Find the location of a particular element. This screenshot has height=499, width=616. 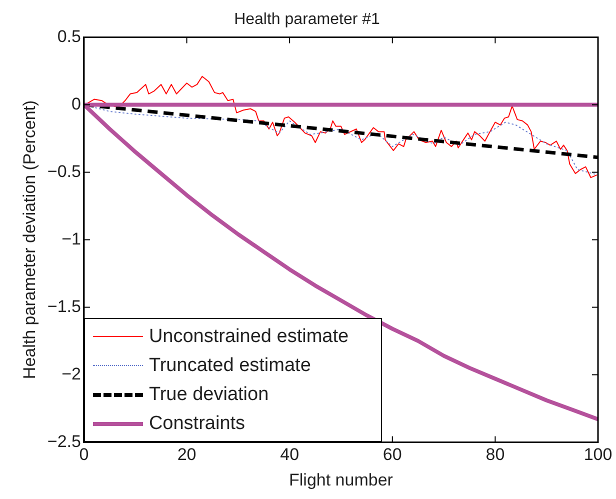

x-tick-label: 100 is located at coordinates (598, 454).